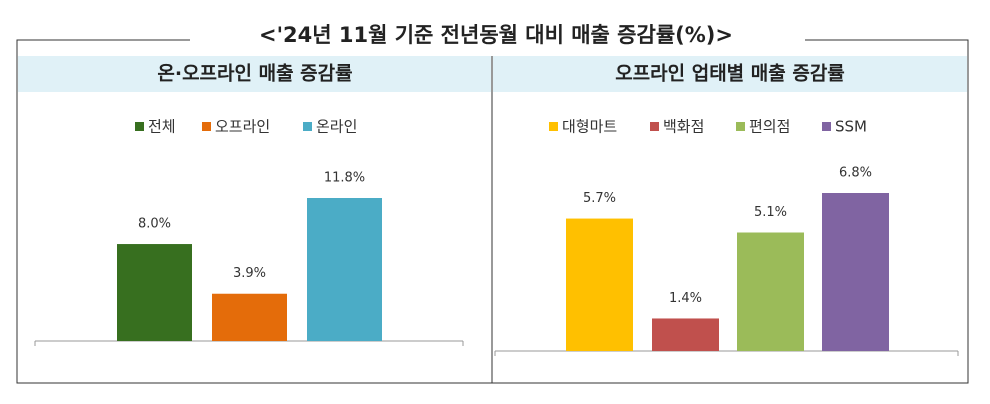 Image resolution: width=990 pixels, height=404 pixels. What do you see at coordinates (589, 127) in the screenshot?
I see `legend-label: 대형마트` at bounding box center [589, 127].